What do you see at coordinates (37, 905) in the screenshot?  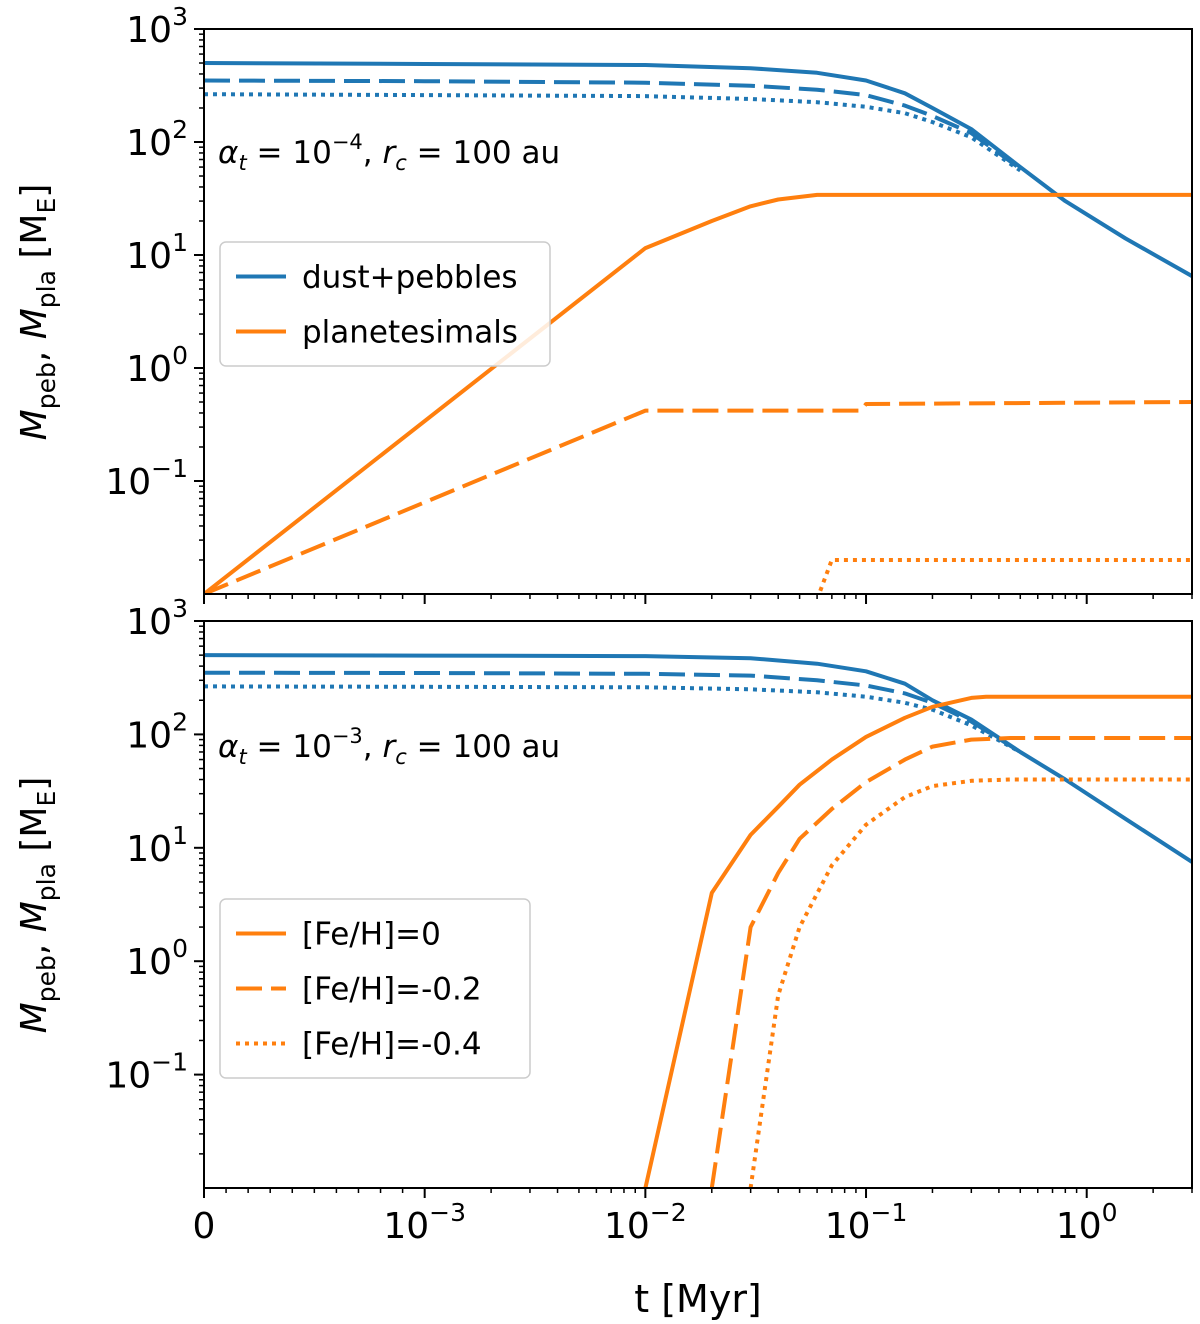 I see `bottom-y-axis-label: Mpeb, Mpla [ME]` at bounding box center [37, 905].